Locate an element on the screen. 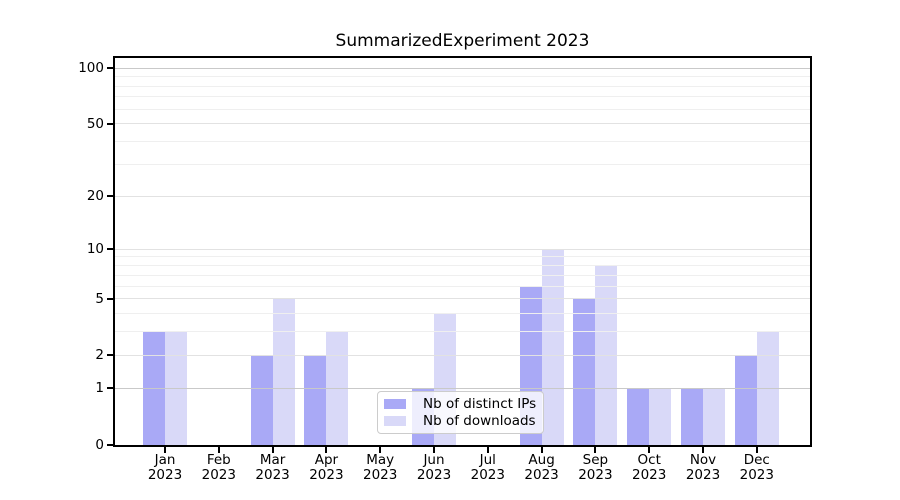 This screenshot has width=900, height=500. legend: Nb of distinct IPs Nb of downloads is located at coordinates (460, 412).